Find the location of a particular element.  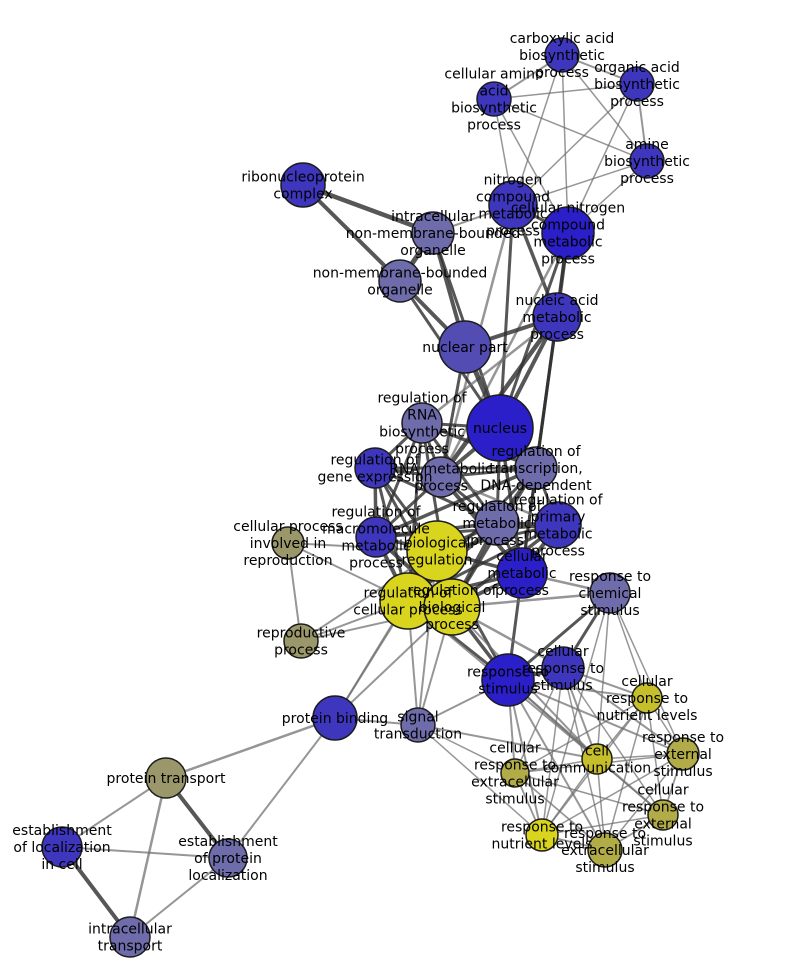

node-n33-circle is located at coordinates (597, 759).